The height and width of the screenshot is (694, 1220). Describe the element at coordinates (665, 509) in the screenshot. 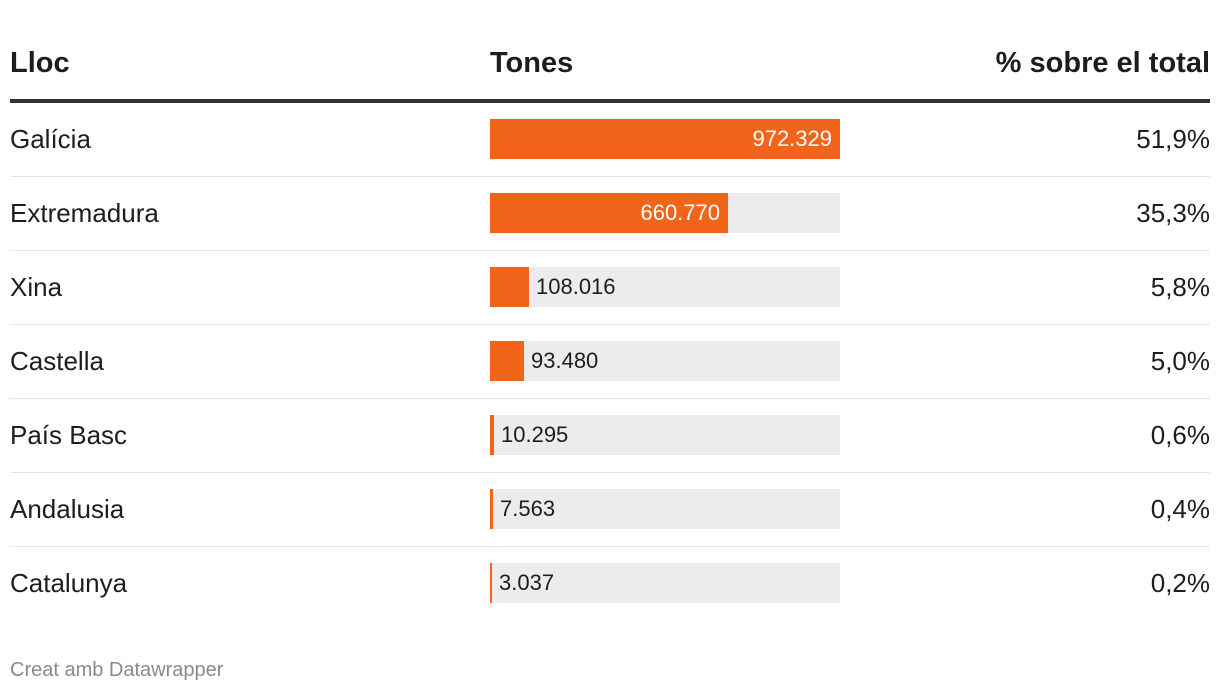

I see `bar-track: 7.563` at that location.